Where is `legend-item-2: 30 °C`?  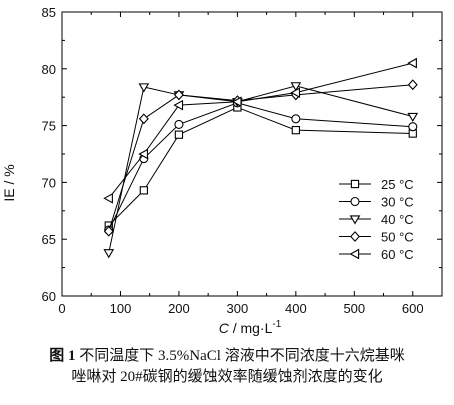
legend-item-2: 30 °C is located at coordinates (376, 202).